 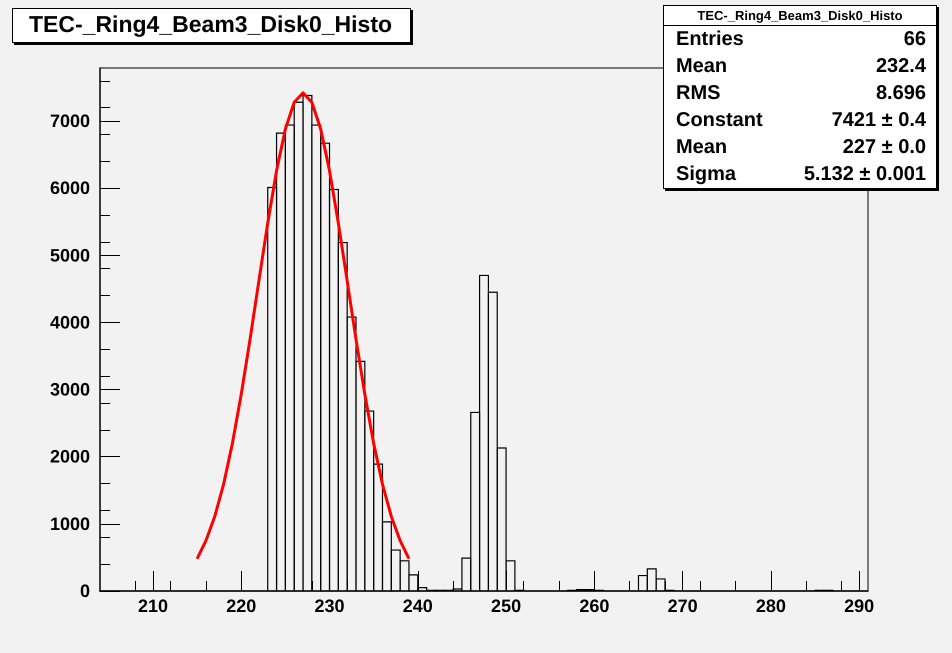 I want to click on x-tick-label: 260, so click(x=594, y=606).